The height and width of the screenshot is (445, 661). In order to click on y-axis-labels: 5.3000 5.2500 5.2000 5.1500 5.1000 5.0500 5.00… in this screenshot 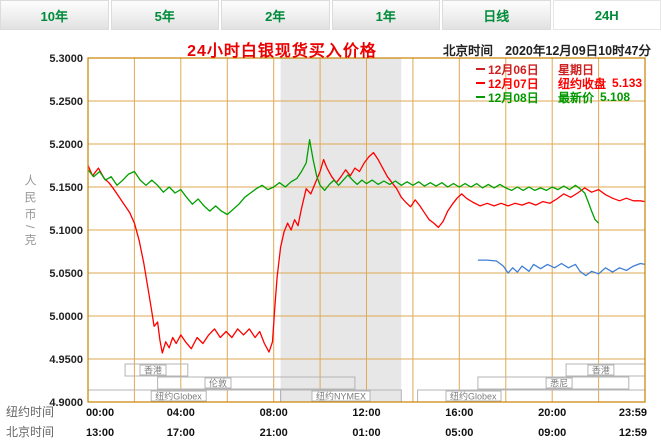, I will do `click(66, 231)`.